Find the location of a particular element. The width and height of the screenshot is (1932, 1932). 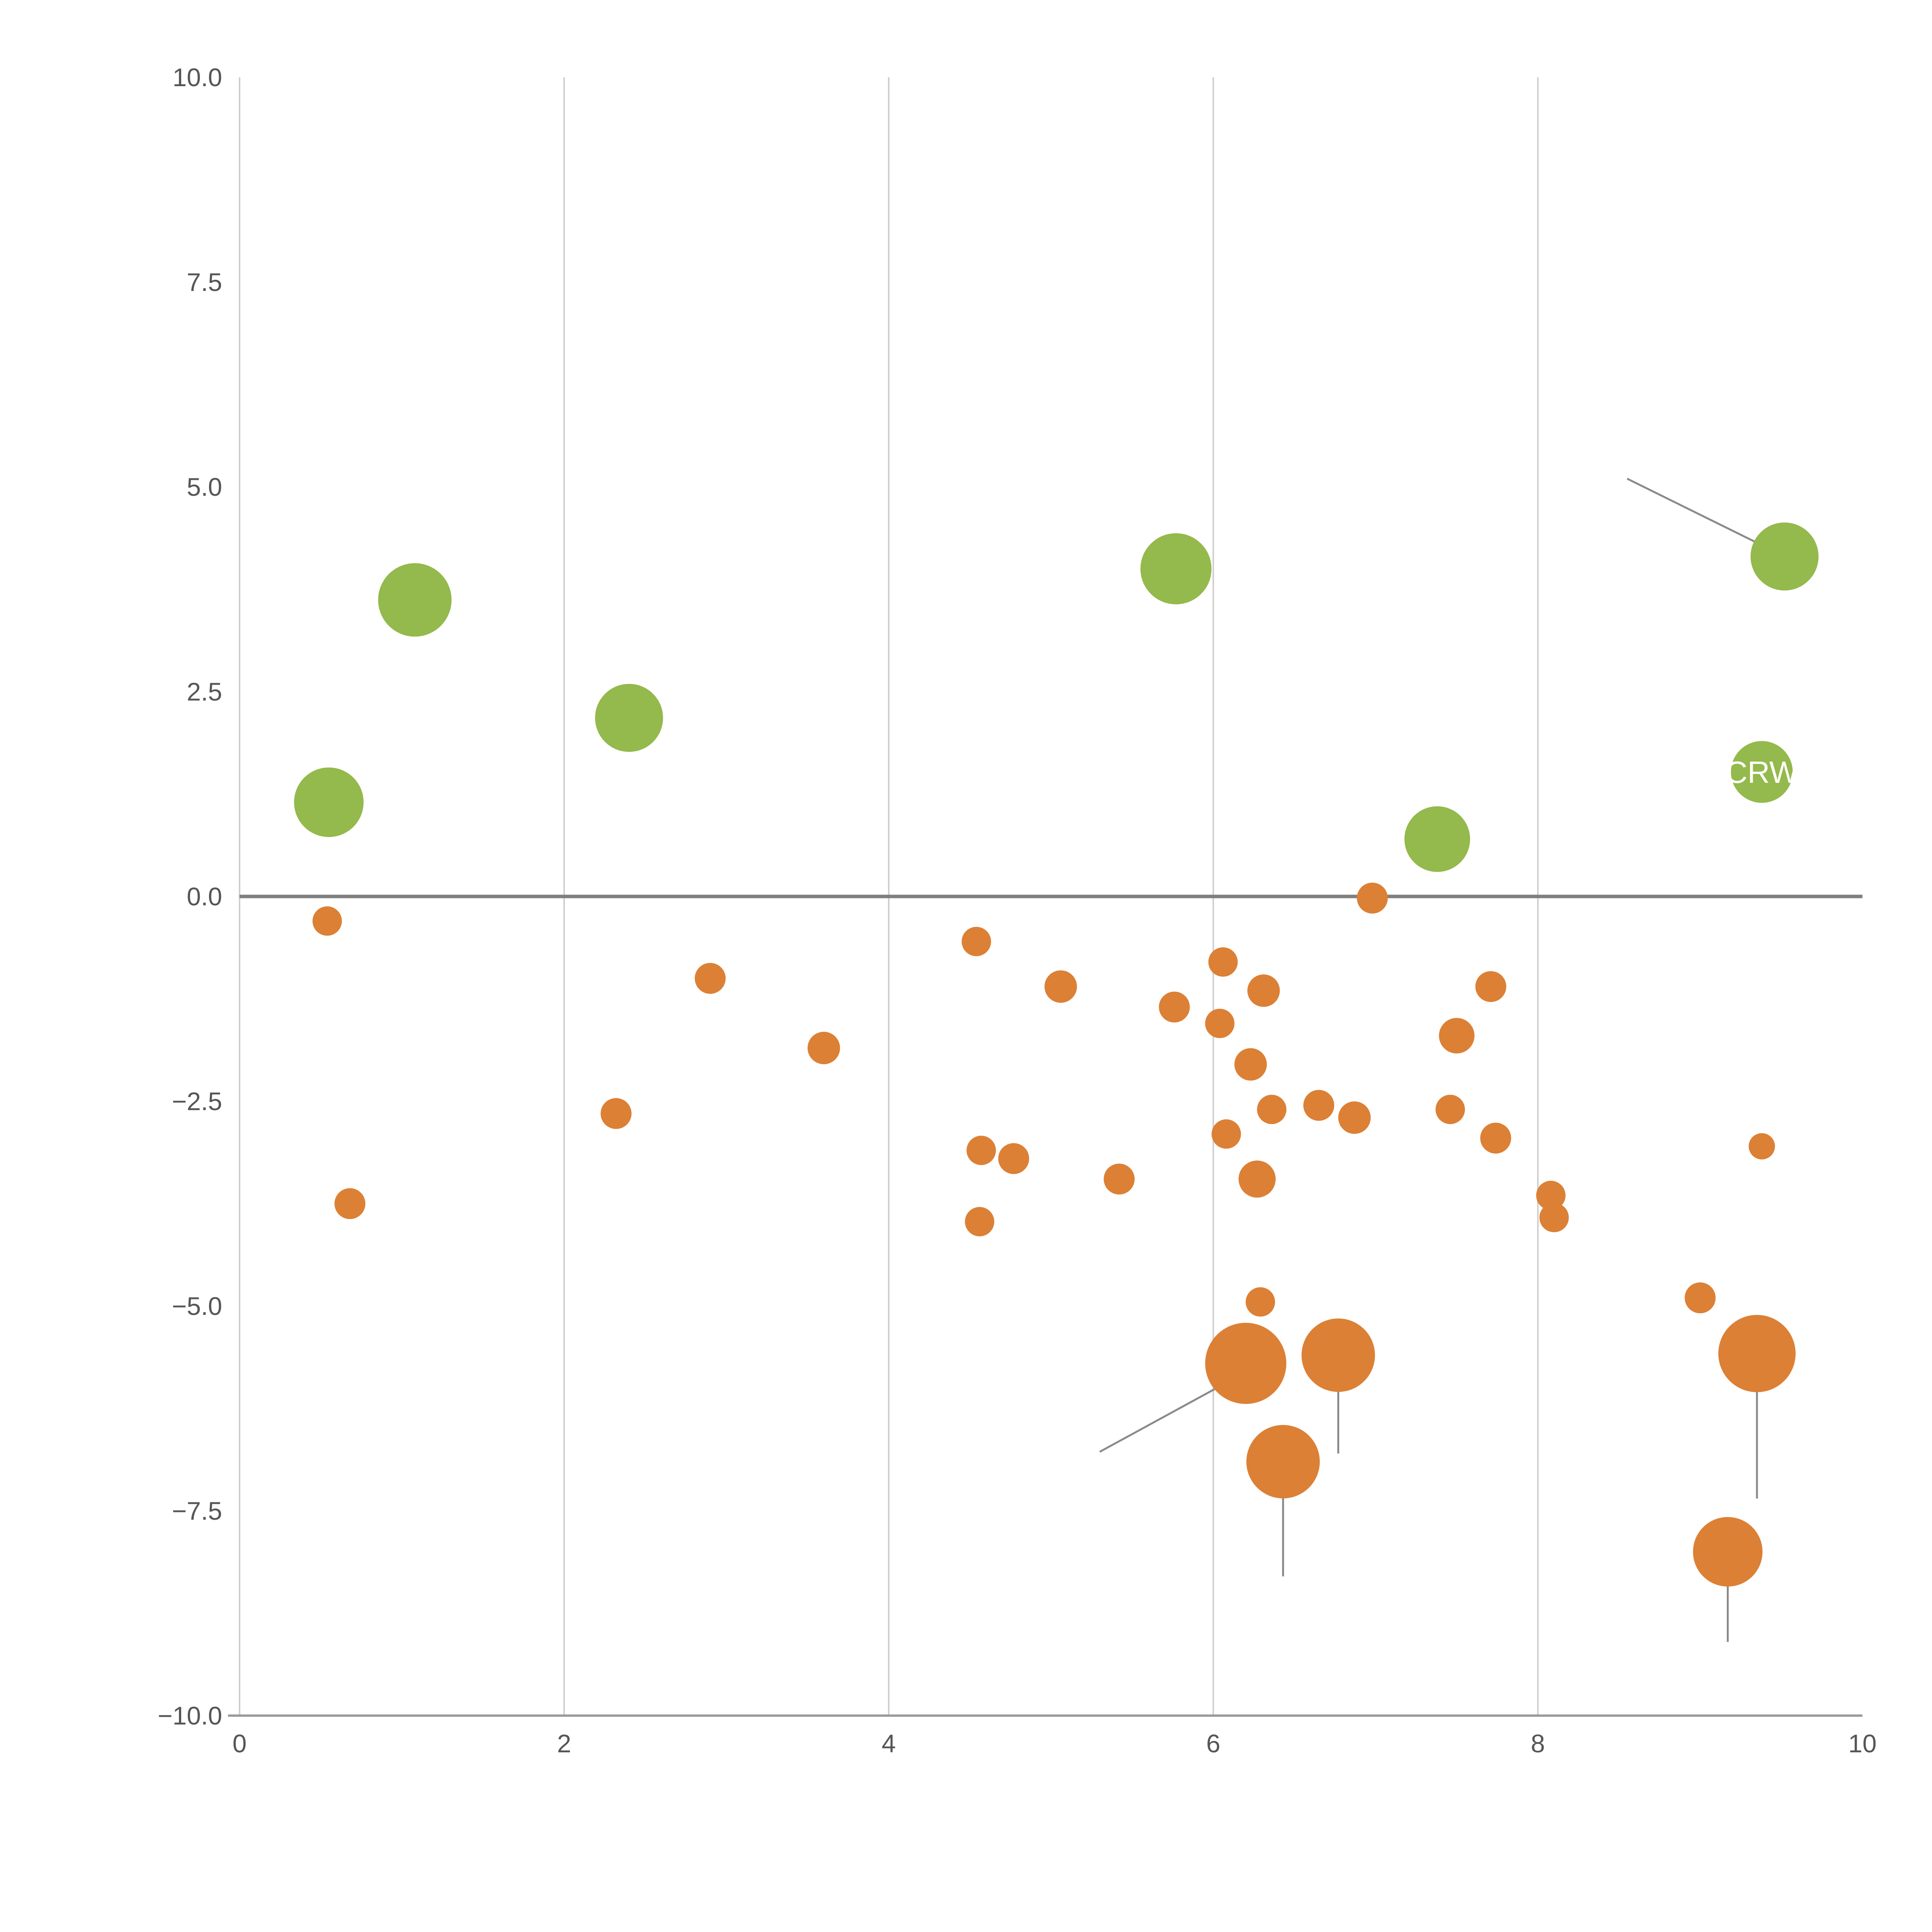

y-tick-label: −7.5 is located at coordinates (197, 1511).